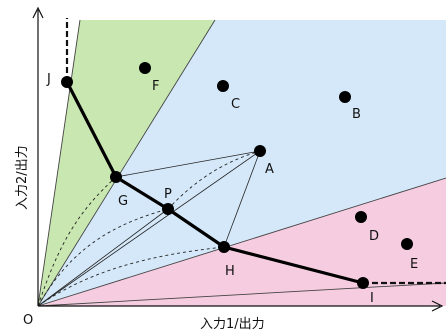  I want to click on point-g, so click(116, 177).